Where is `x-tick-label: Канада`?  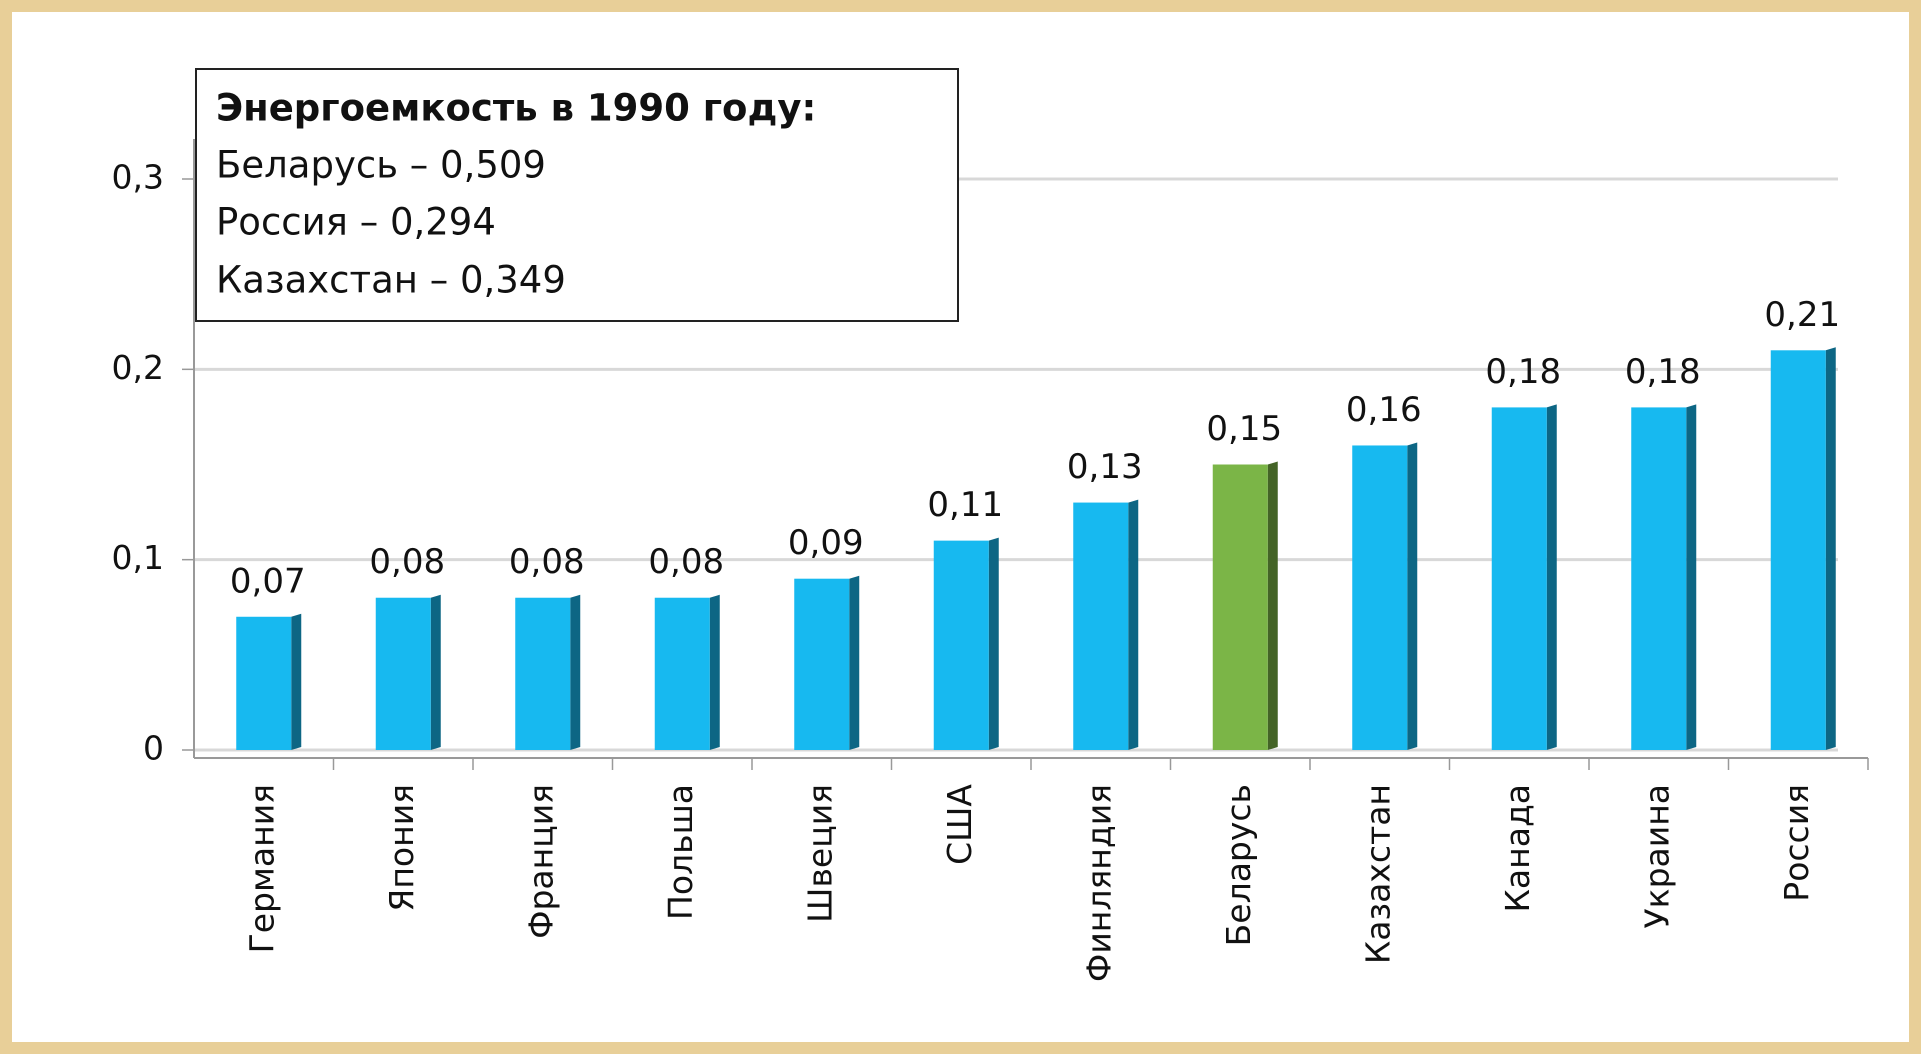 x-tick-label: Канада is located at coordinates (1517, 848).